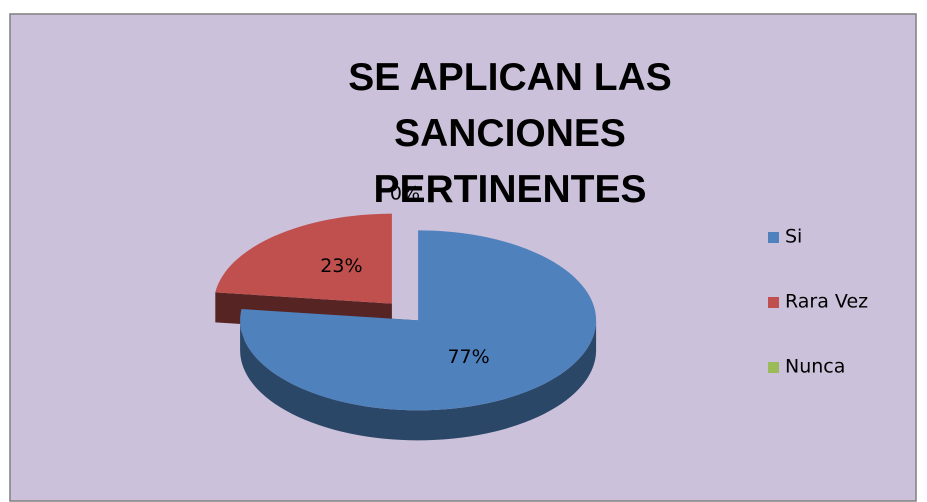 This screenshot has height=502, width=927. Describe the element at coordinates (341, 266) in the screenshot. I see `data-label: 23%` at that location.